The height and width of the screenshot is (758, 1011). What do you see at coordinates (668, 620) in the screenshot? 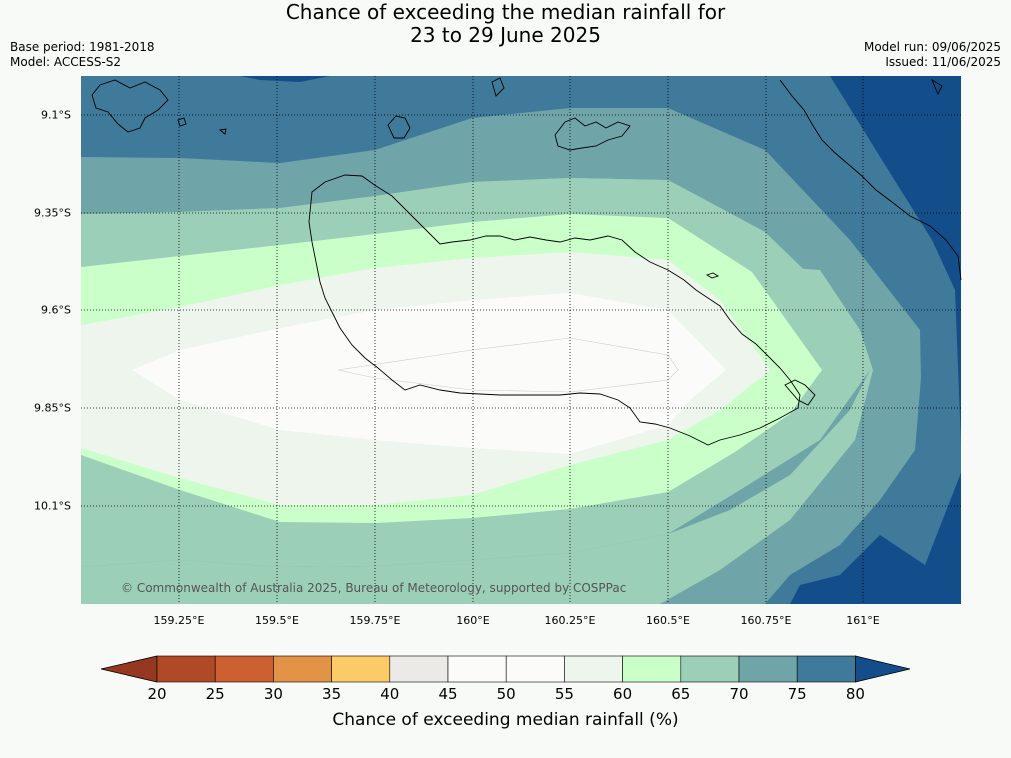
I see `lon-label-160-5: 160.5°E` at bounding box center [668, 620].